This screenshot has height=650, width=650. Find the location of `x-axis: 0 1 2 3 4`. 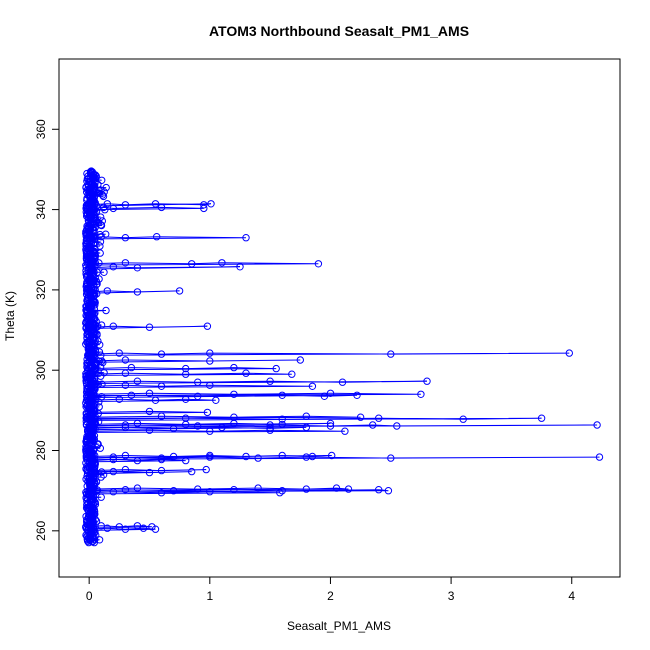

x-axis: 0 1 2 3 4 is located at coordinates (330, 589).